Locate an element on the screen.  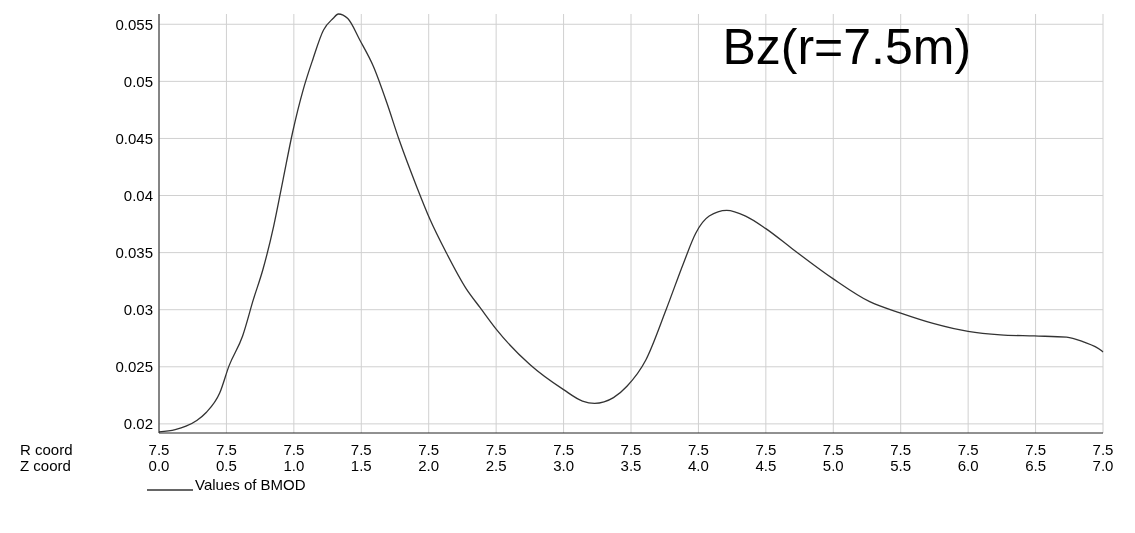
y-tick-label: 0.045 is located at coordinates (134, 138).